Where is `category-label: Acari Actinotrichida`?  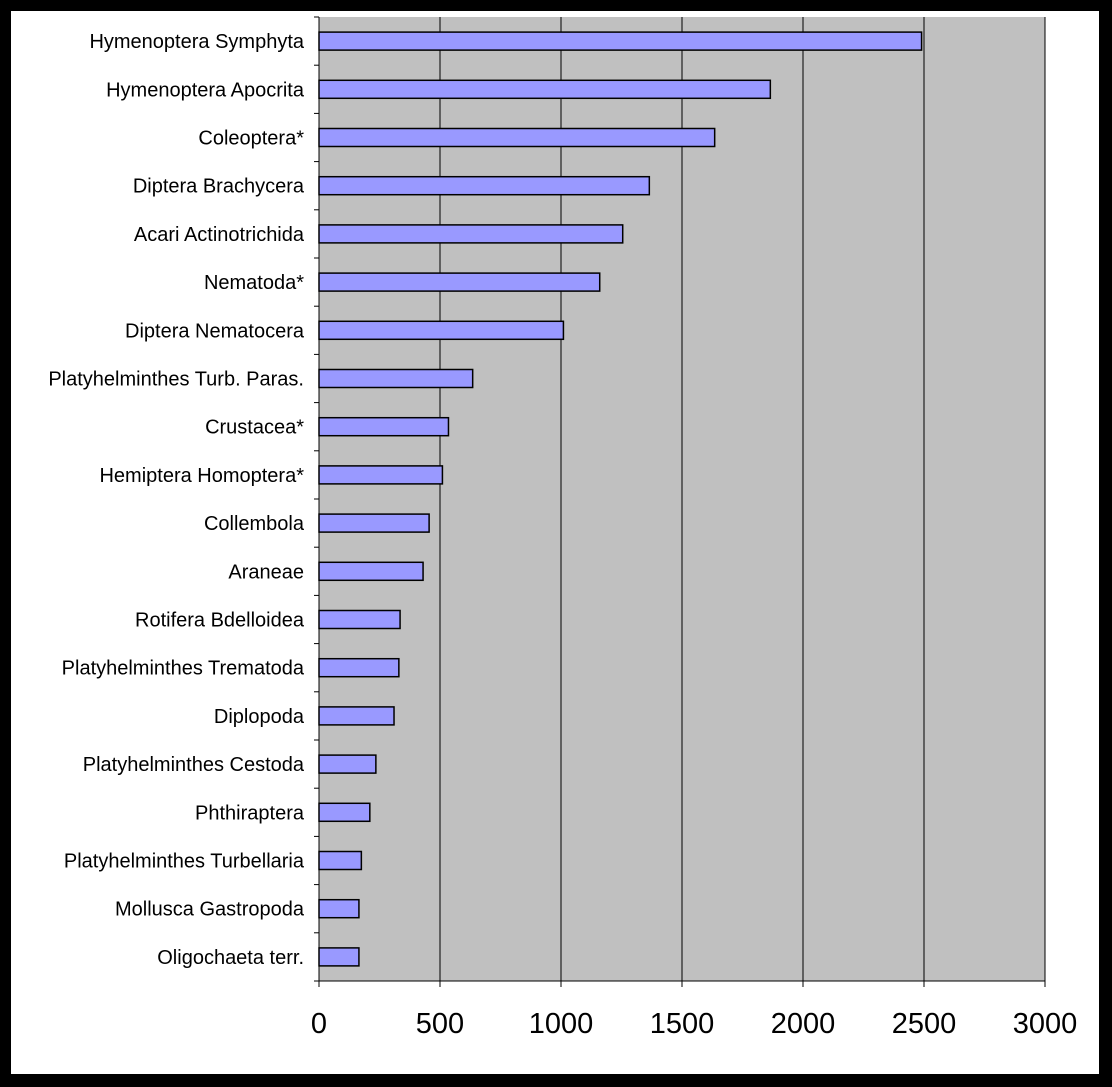
category-label: Acari Actinotrichida is located at coordinates (219, 235).